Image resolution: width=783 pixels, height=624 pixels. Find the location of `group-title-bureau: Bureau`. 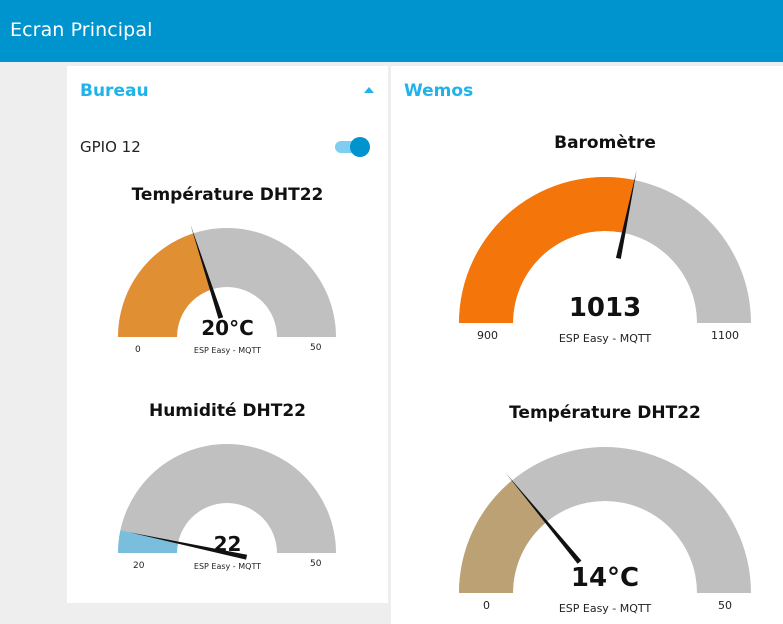

group-title-bureau: Bureau is located at coordinates (114, 91).